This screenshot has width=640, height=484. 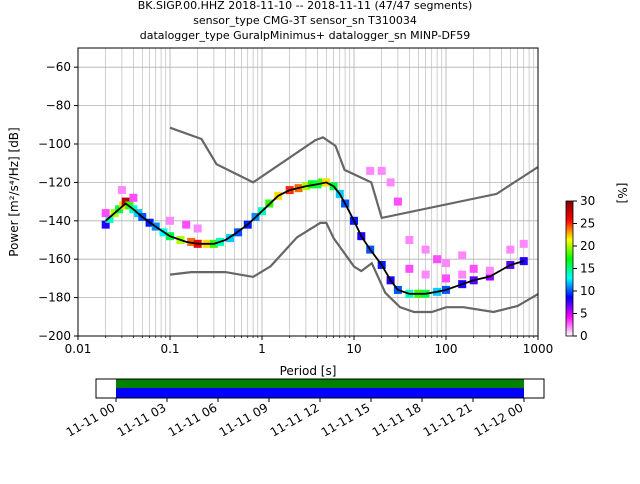 I want to click on x-tick-label: 100, so click(x=446, y=349).